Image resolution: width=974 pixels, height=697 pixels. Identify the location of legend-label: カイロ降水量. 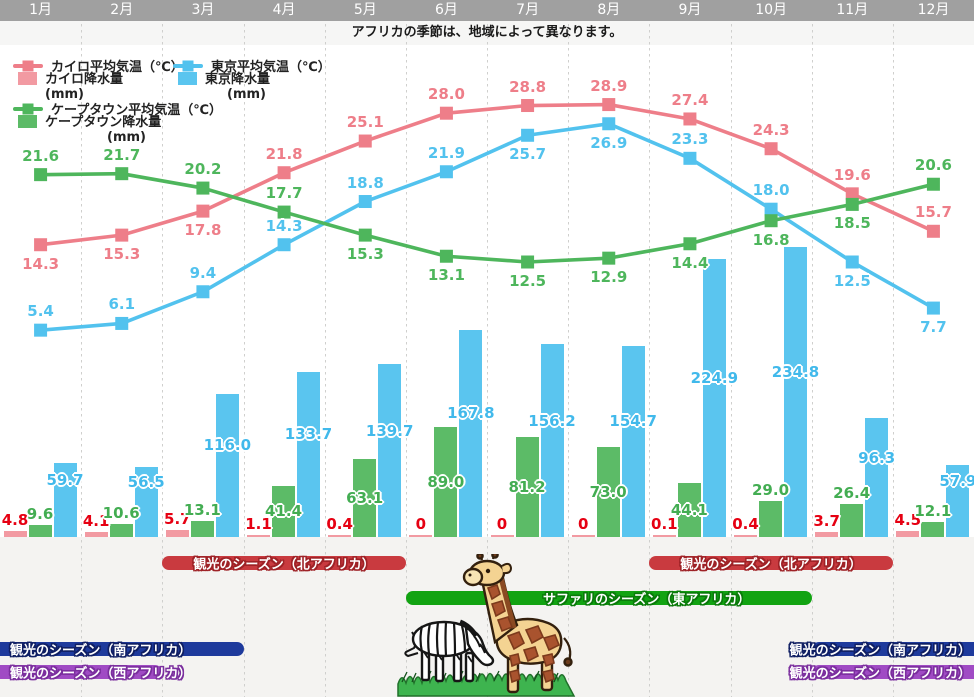
(84, 79).